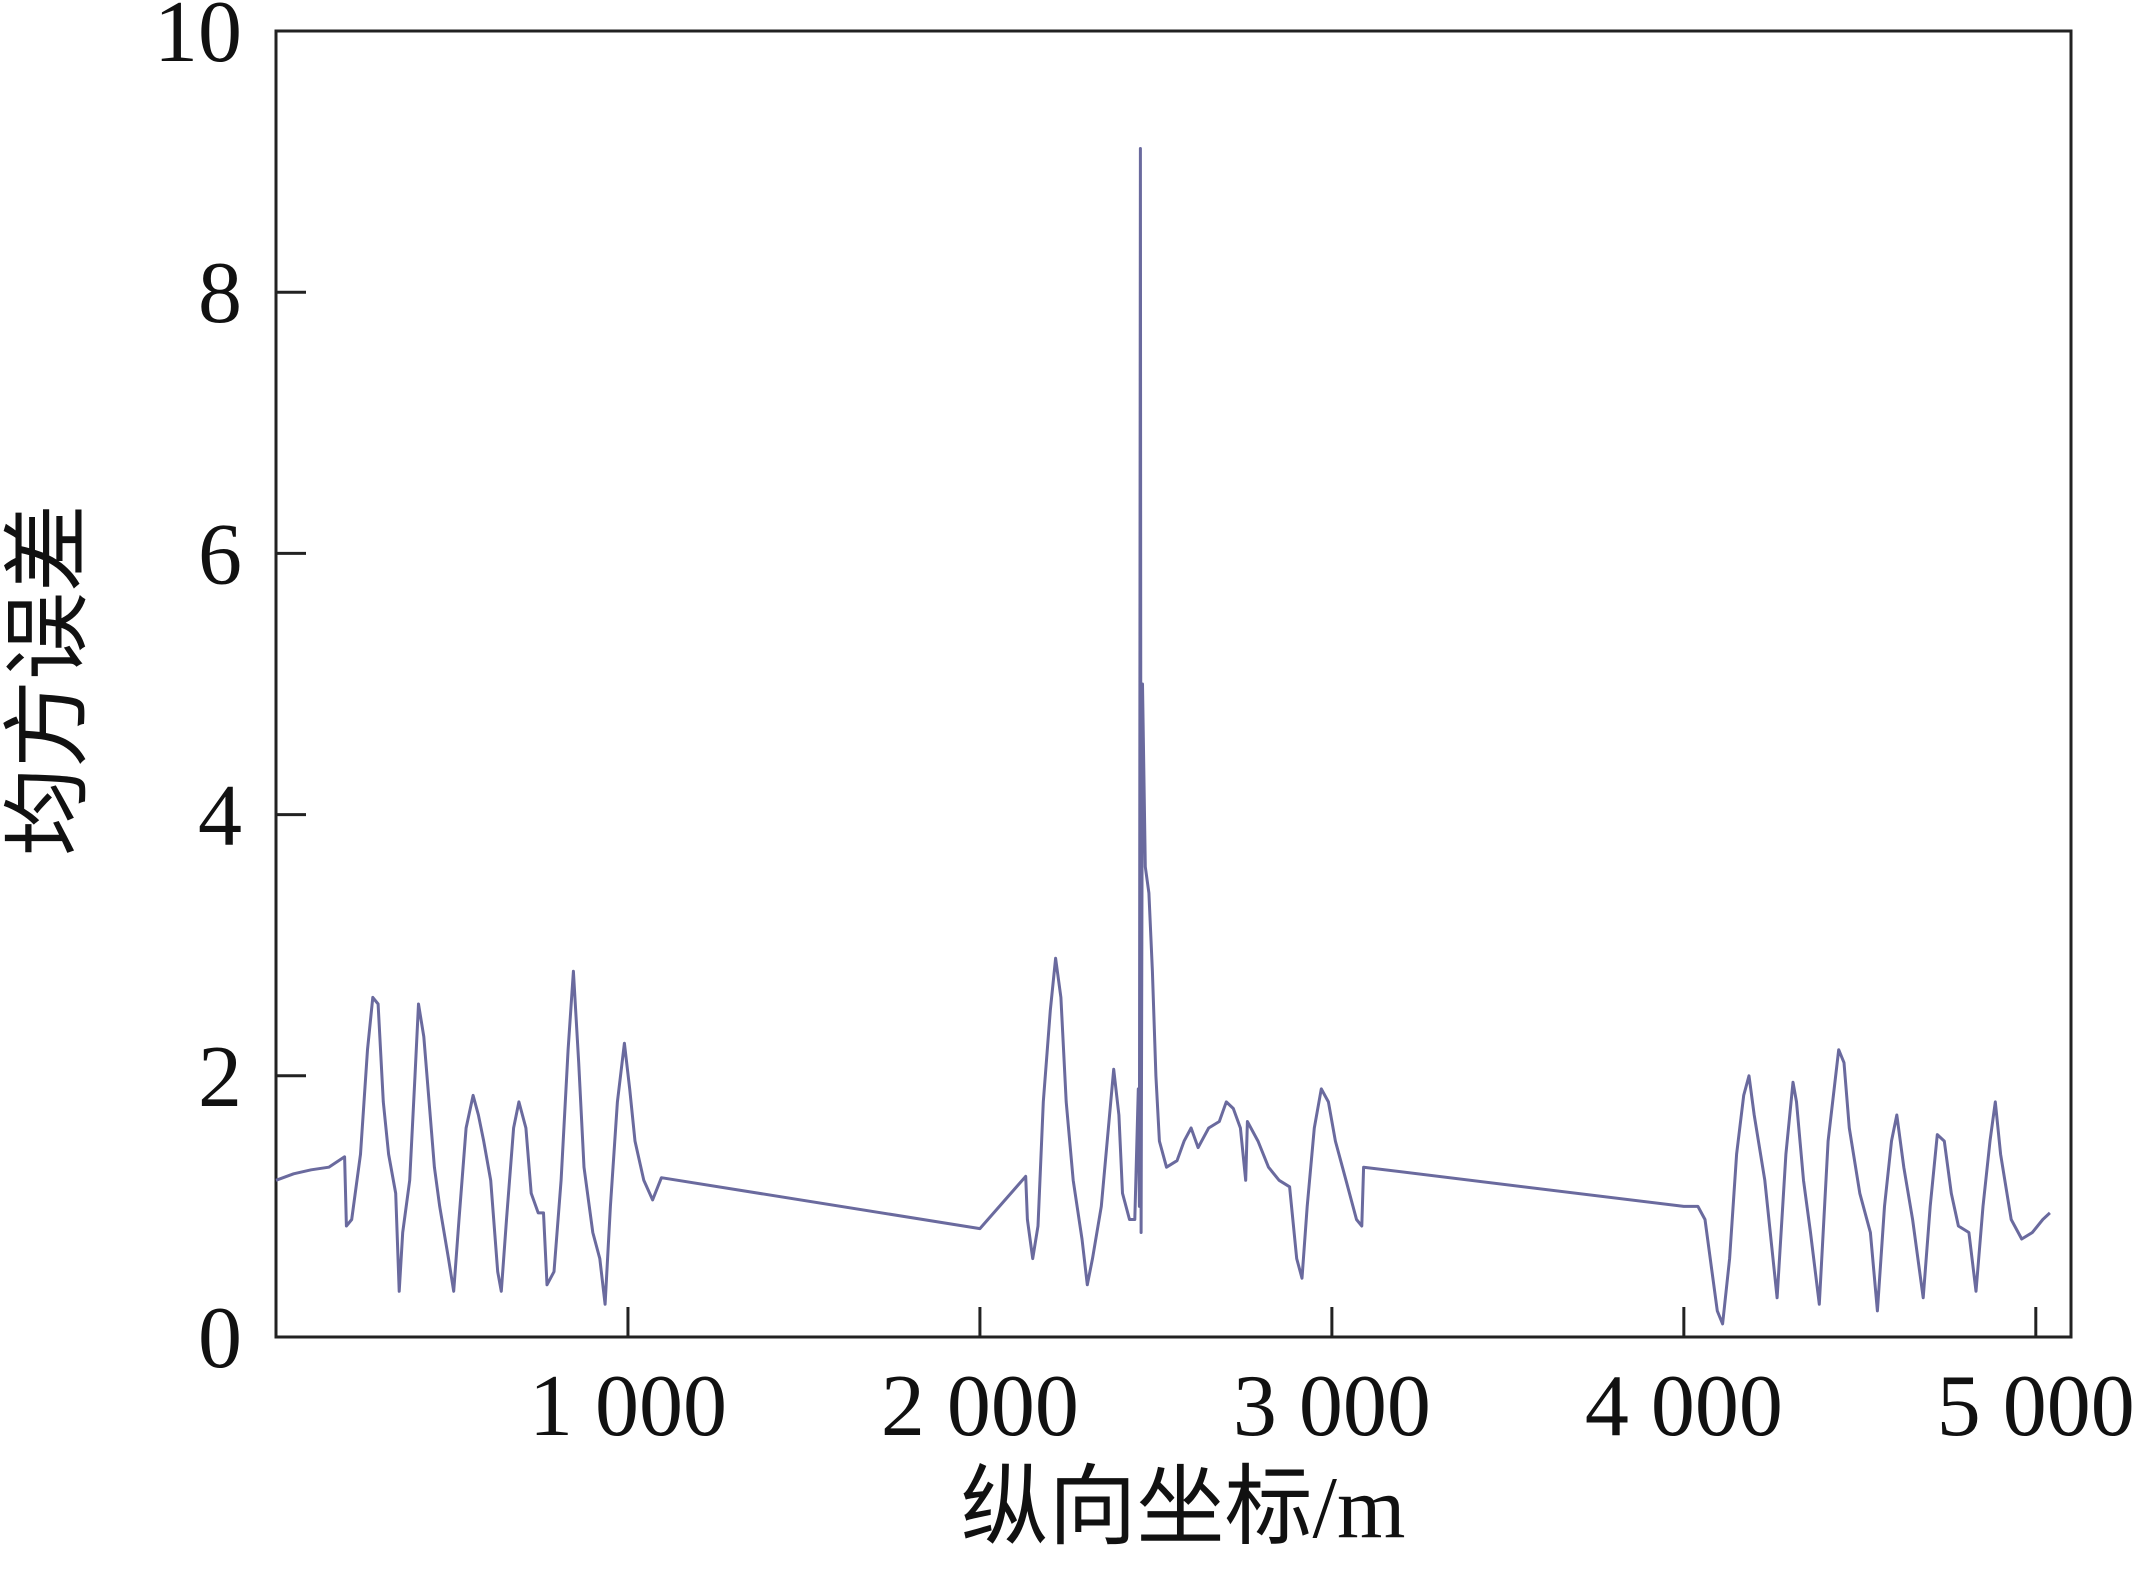  Describe the element at coordinates (1183, 1508) in the screenshot. I see `x-axis-label: 纵向坐标/m` at that location.